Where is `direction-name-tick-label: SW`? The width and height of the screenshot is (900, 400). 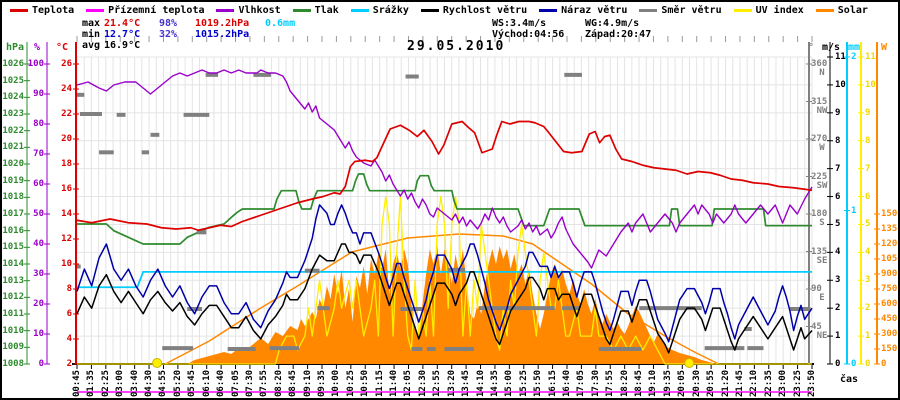
direction-name-tick-label: SW is located at coordinates (822, 185).